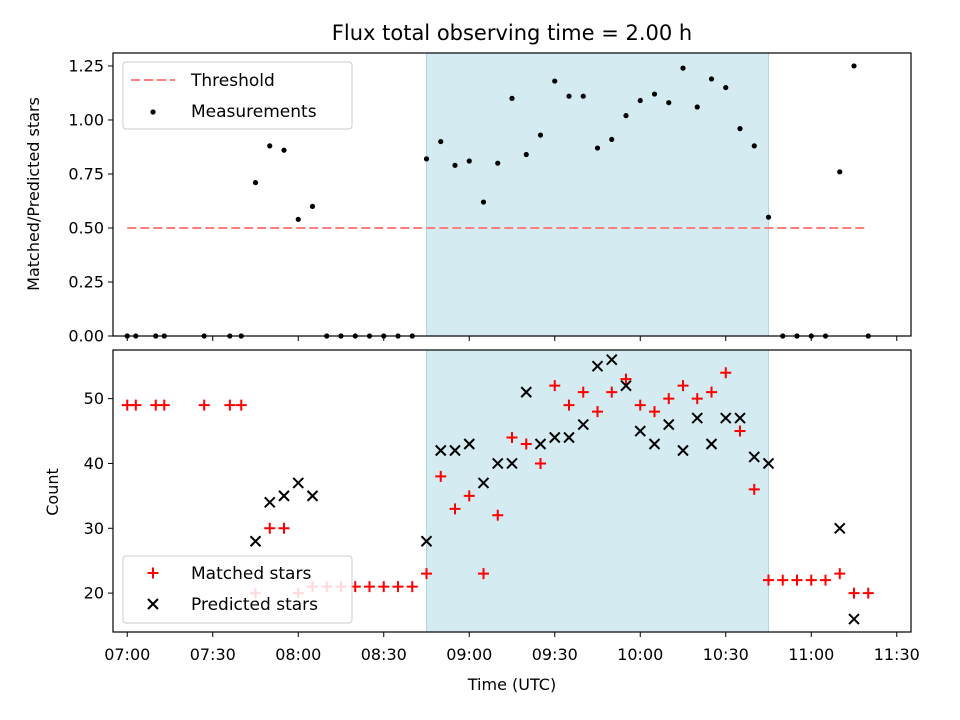 Image resolution: width=960 pixels, height=720 pixels. What do you see at coordinates (94, 593) in the screenshot?
I see `y-tick-label: 20` at bounding box center [94, 593].